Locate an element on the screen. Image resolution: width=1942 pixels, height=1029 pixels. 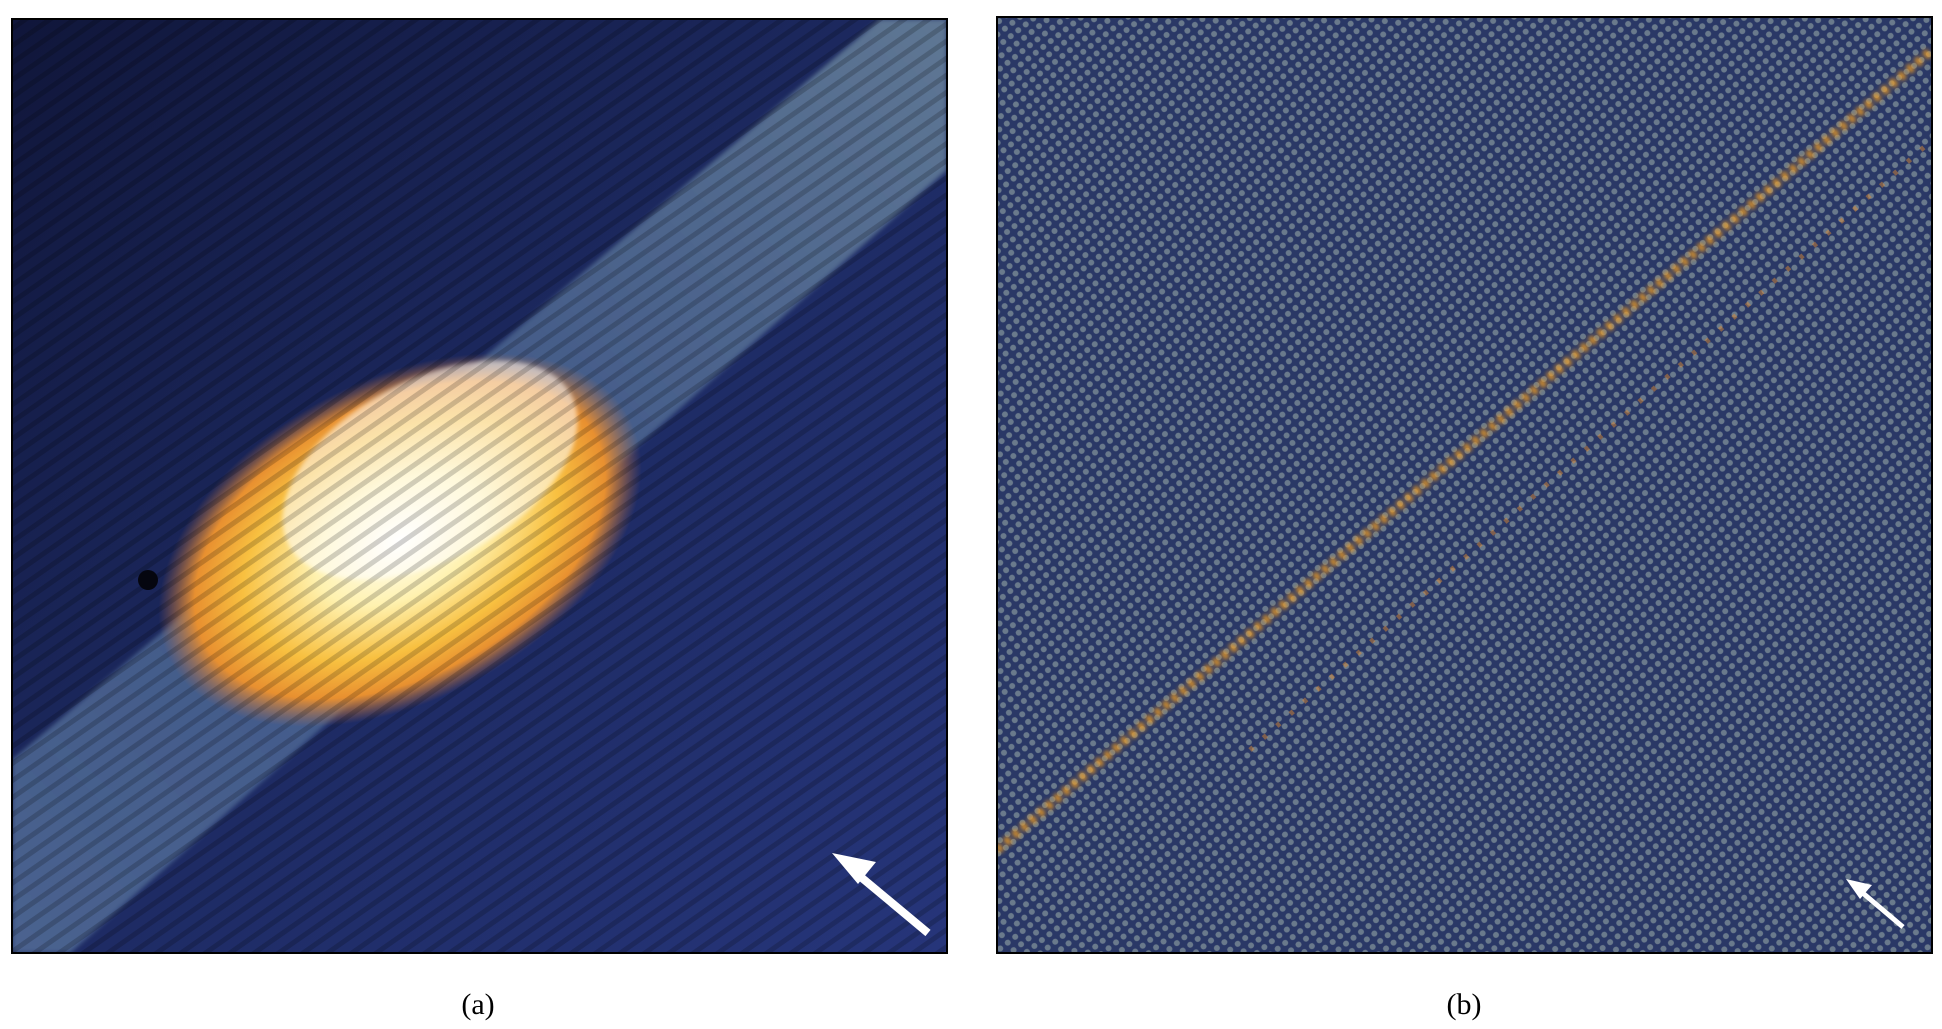
panel-a-arrow is located at coordinates (881, 895).